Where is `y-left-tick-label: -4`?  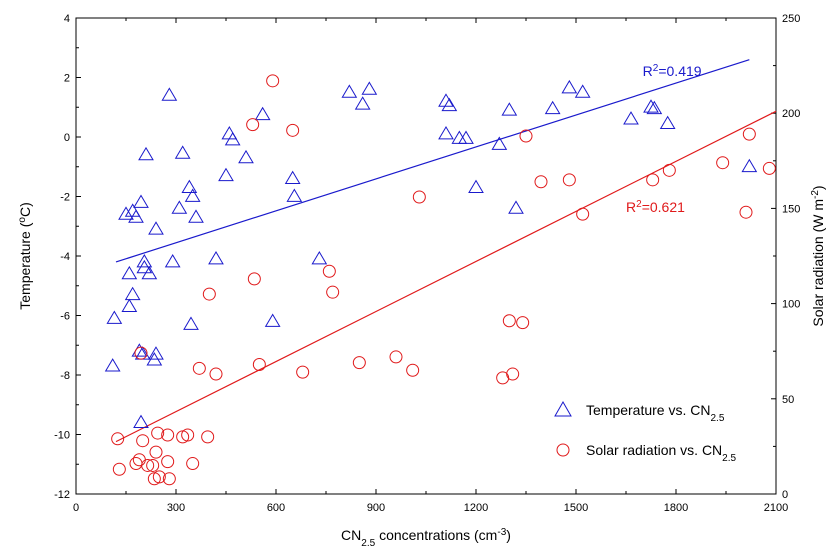
y-left-tick-label: -4 is located at coordinates (65, 257).